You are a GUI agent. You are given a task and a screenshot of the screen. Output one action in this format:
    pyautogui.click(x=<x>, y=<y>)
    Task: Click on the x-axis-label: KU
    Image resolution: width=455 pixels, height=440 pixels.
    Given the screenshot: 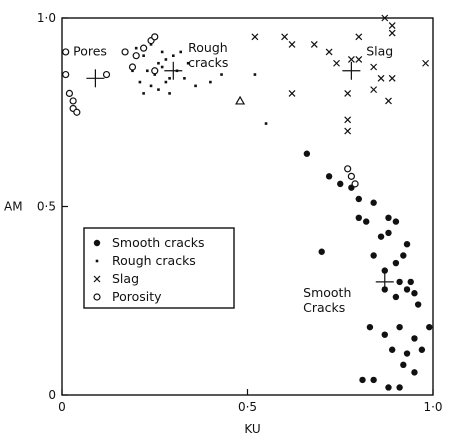 What is the action you would take?
    pyautogui.click(x=252, y=429)
    